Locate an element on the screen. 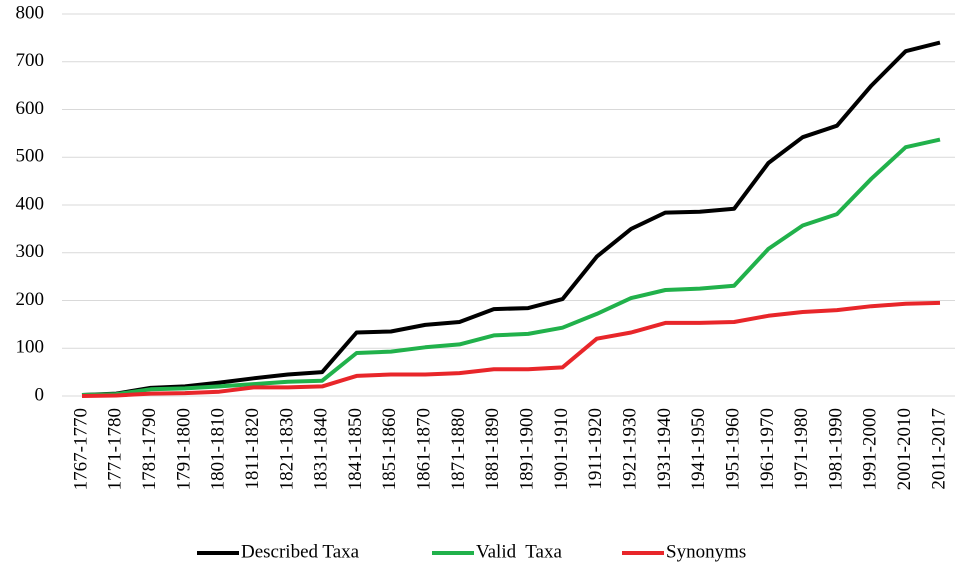 The width and height of the screenshot is (957, 569). x-tick-label: 1941-1950 is located at coordinates (698, 449).